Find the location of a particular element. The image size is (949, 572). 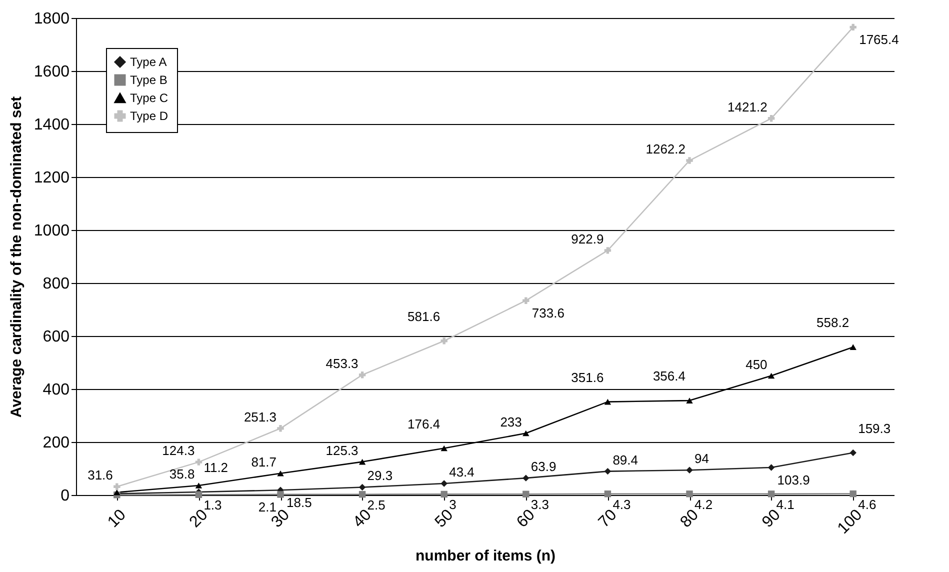

data-label: 159.3 is located at coordinates (874, 428).